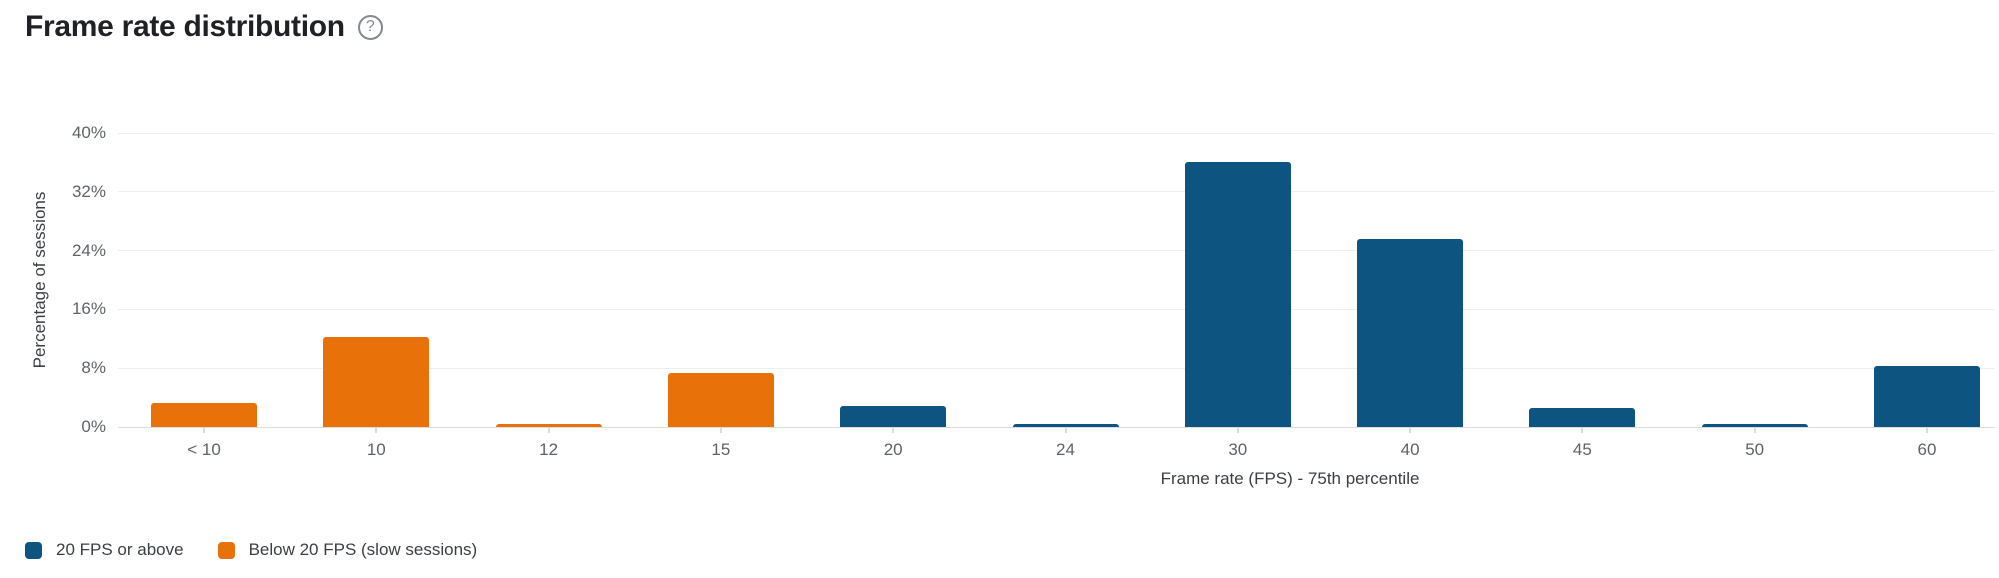 The height and width of the screenshot is (578, 1999). What do you see at coordinates (39, 280) in the screenshot?
I see `y-axis-title: Percentage of sessions` at bounding box center [39, 280].